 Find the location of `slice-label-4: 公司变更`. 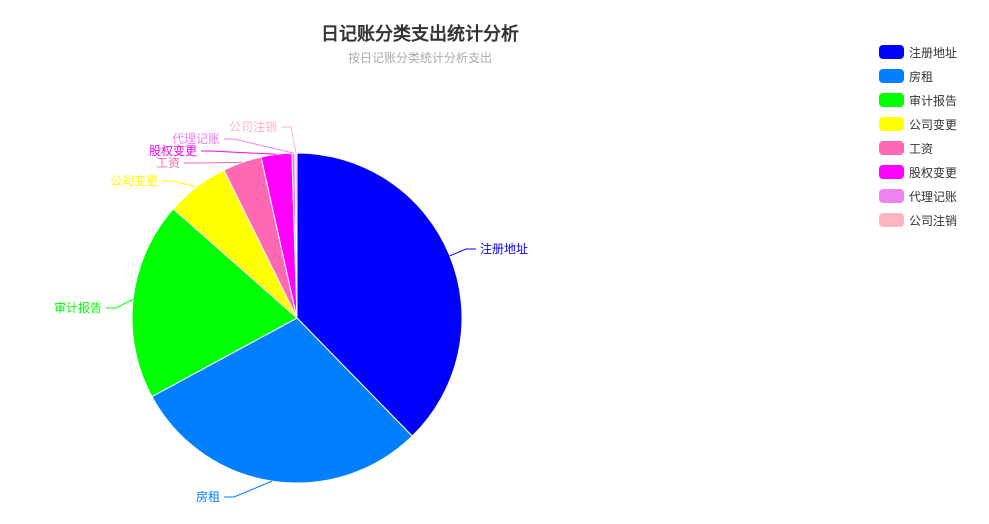

slice-label-4: 公司变更 is located at coordinates (134, 180).